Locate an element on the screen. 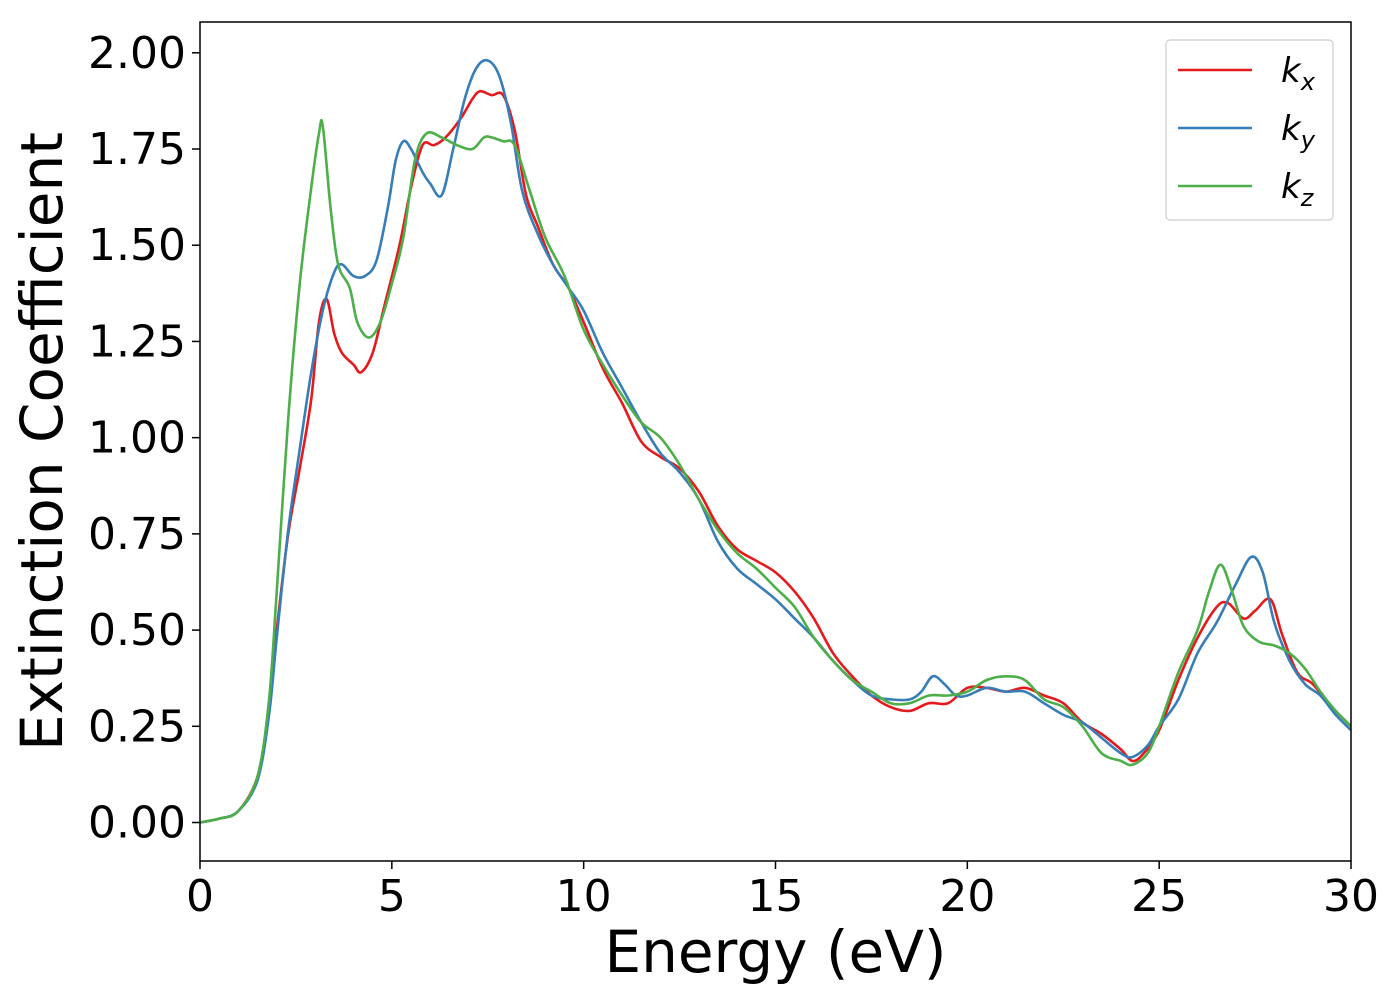  x-tick-label: 5 is located at coordinates (392, 896).